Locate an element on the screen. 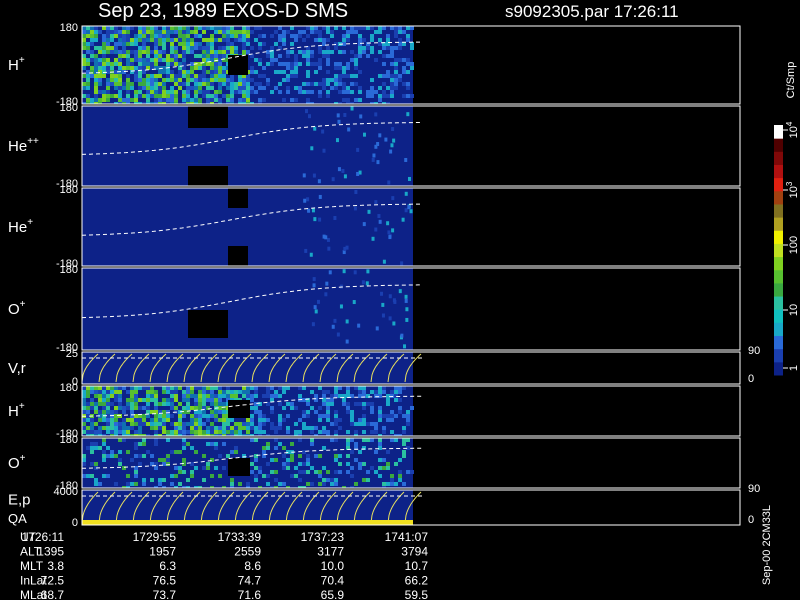  footer-row-label: MLT is located at coordinates (32, 566).